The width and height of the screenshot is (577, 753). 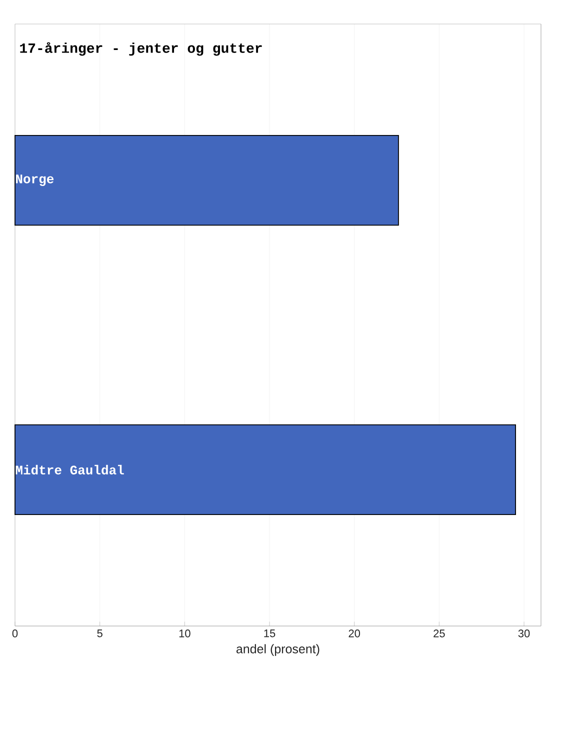 What do you see at coordinates (354, 634) in the screenshot?
I see `x-tick-label: 20` at bounding box center [354, 634].